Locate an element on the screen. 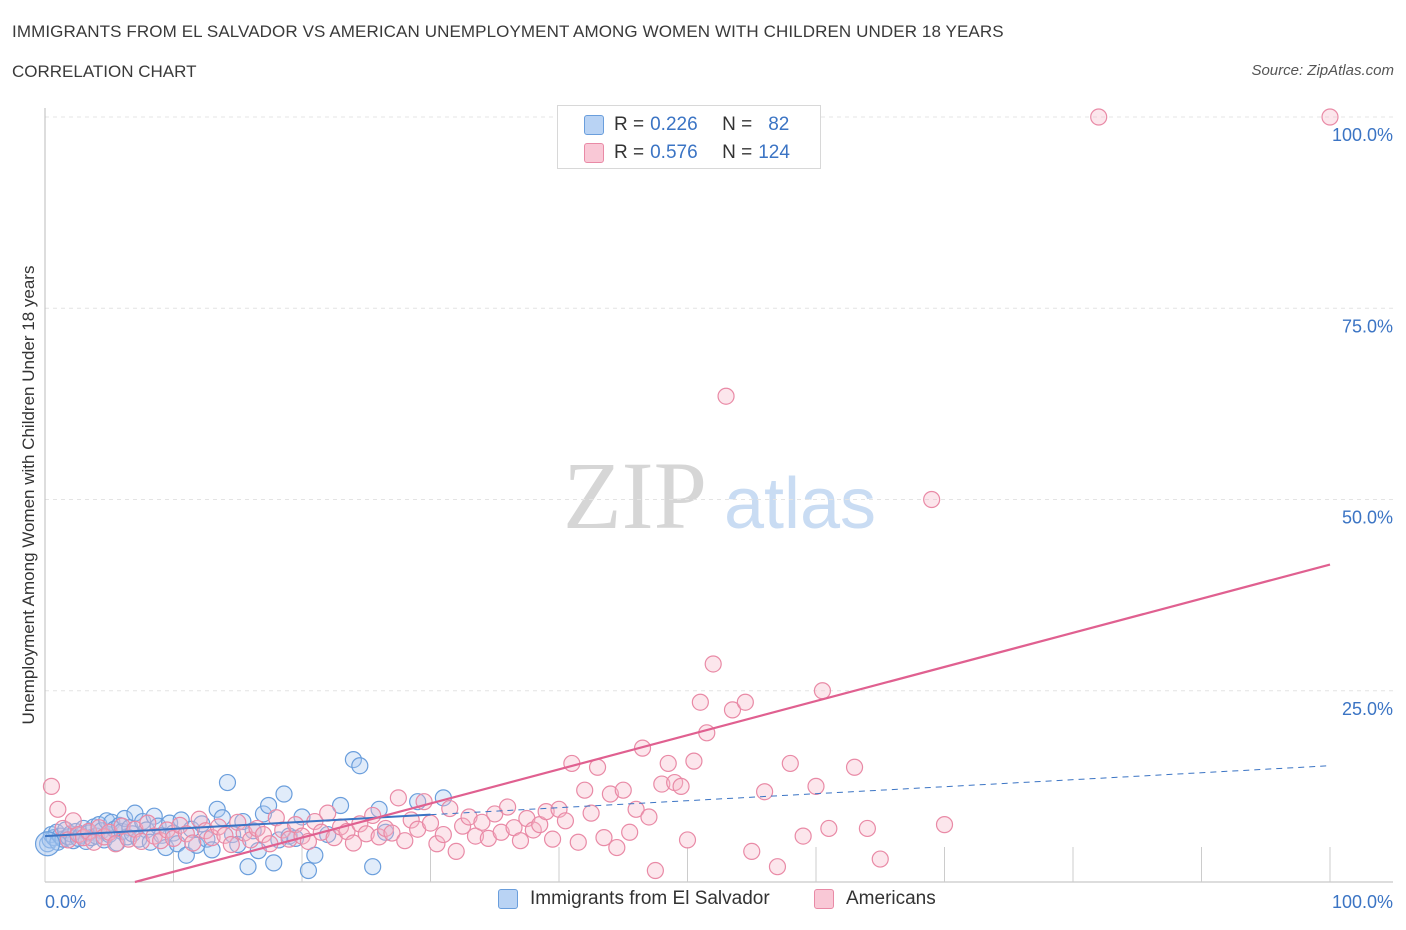 The height and width of the screenshot is (930, 1406). stats-row-pink: R = 0.576 N = 124 is located at coordinates (687, 153).